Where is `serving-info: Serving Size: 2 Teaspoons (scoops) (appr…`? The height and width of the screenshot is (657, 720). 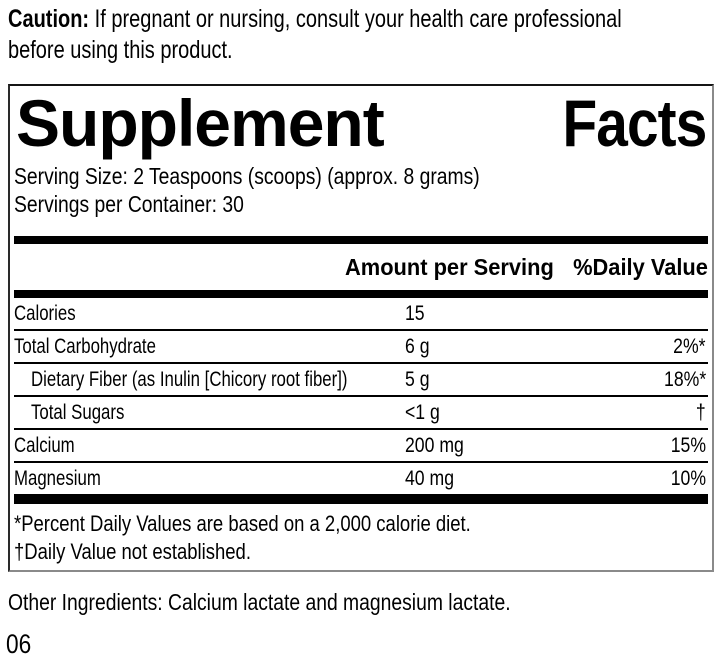 serving-info: Serving Size: 2 Teaspoons (scoops) (appr… is located at coordinates (361, 190).